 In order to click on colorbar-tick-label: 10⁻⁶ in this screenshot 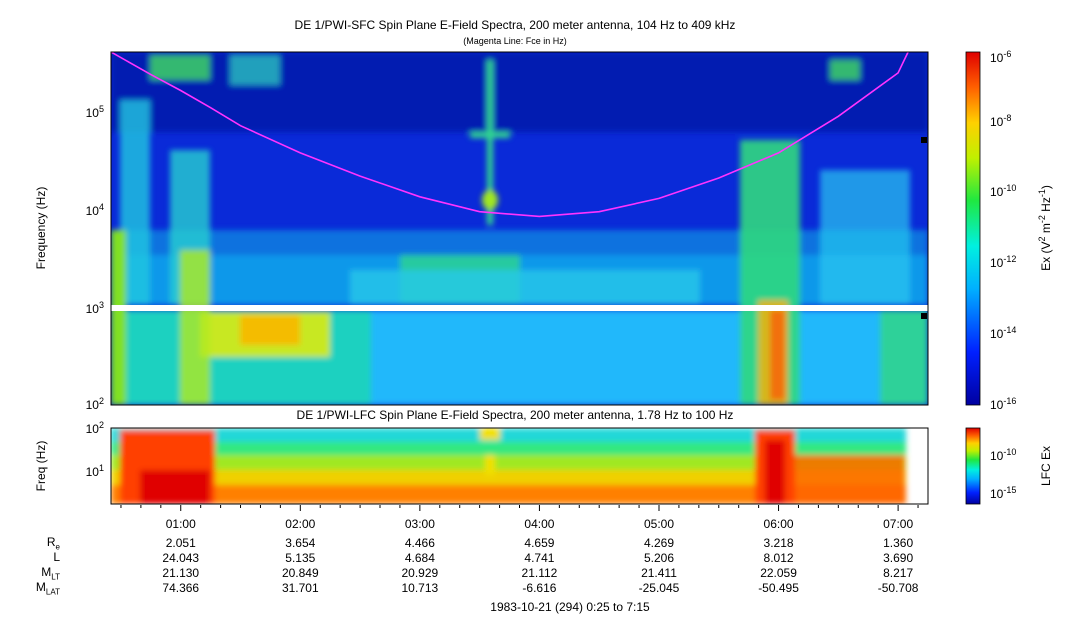, I will do `click(1000, 57)`.